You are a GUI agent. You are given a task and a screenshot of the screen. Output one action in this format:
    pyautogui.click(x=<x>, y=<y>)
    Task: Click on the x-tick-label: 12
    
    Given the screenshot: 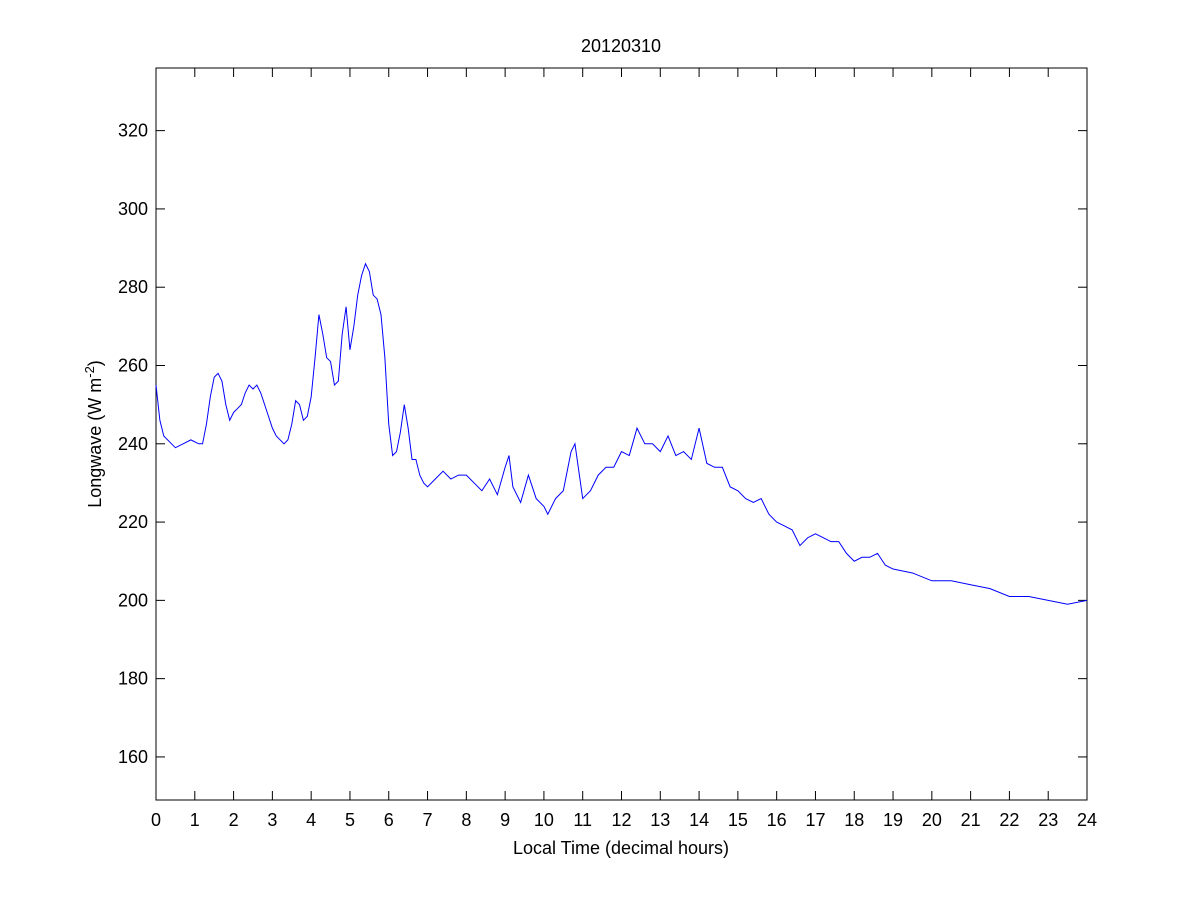 What is the action you would take?
    pyautogui.click(x=621, y=820)
    